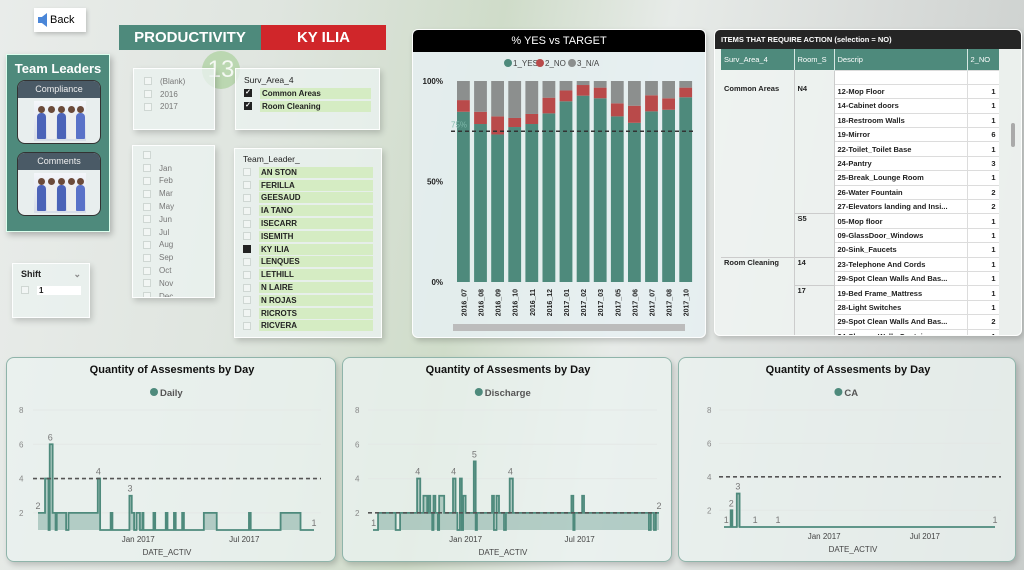 This screenshot has height=570, width=1024. I want to click on table-row: 29-Spot Clean Walls And Bas... 2, so click(860, 322).